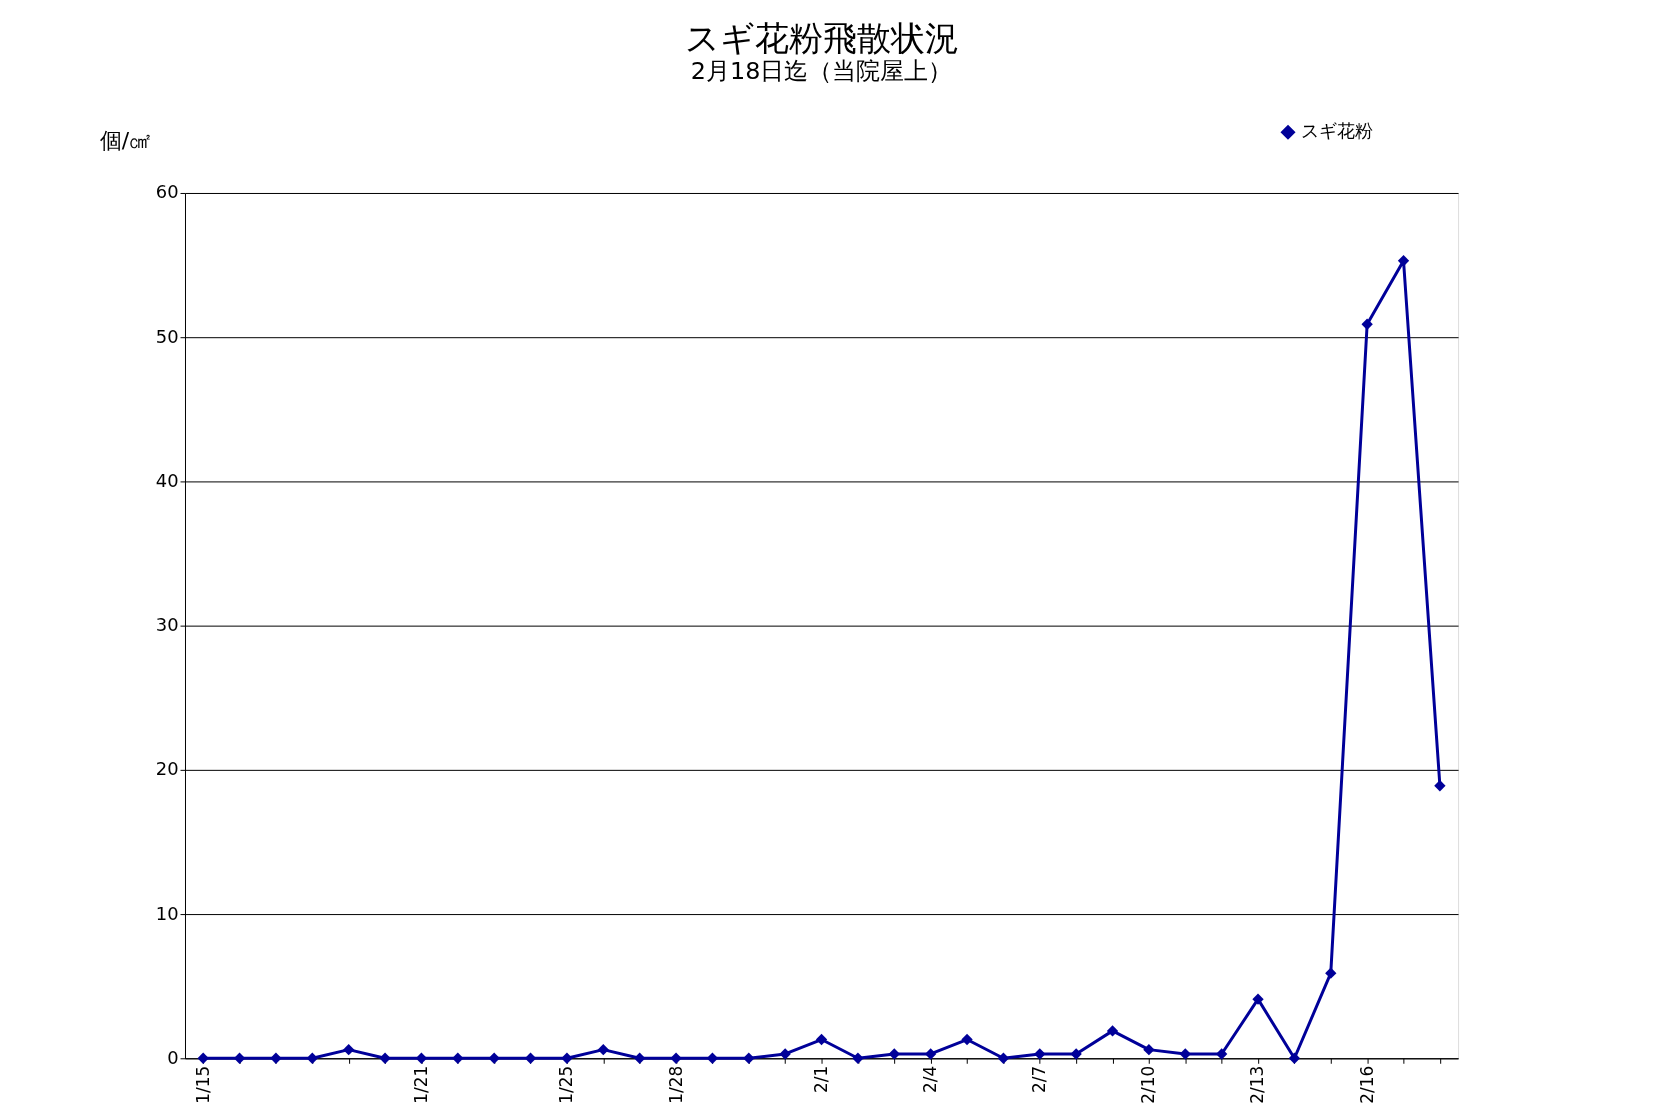 This screenshot has height=1105, width=1657. Describe the element at coordinates (675, 1084) in the screenshot. I see `x-tick-label: 1/28` at that location.